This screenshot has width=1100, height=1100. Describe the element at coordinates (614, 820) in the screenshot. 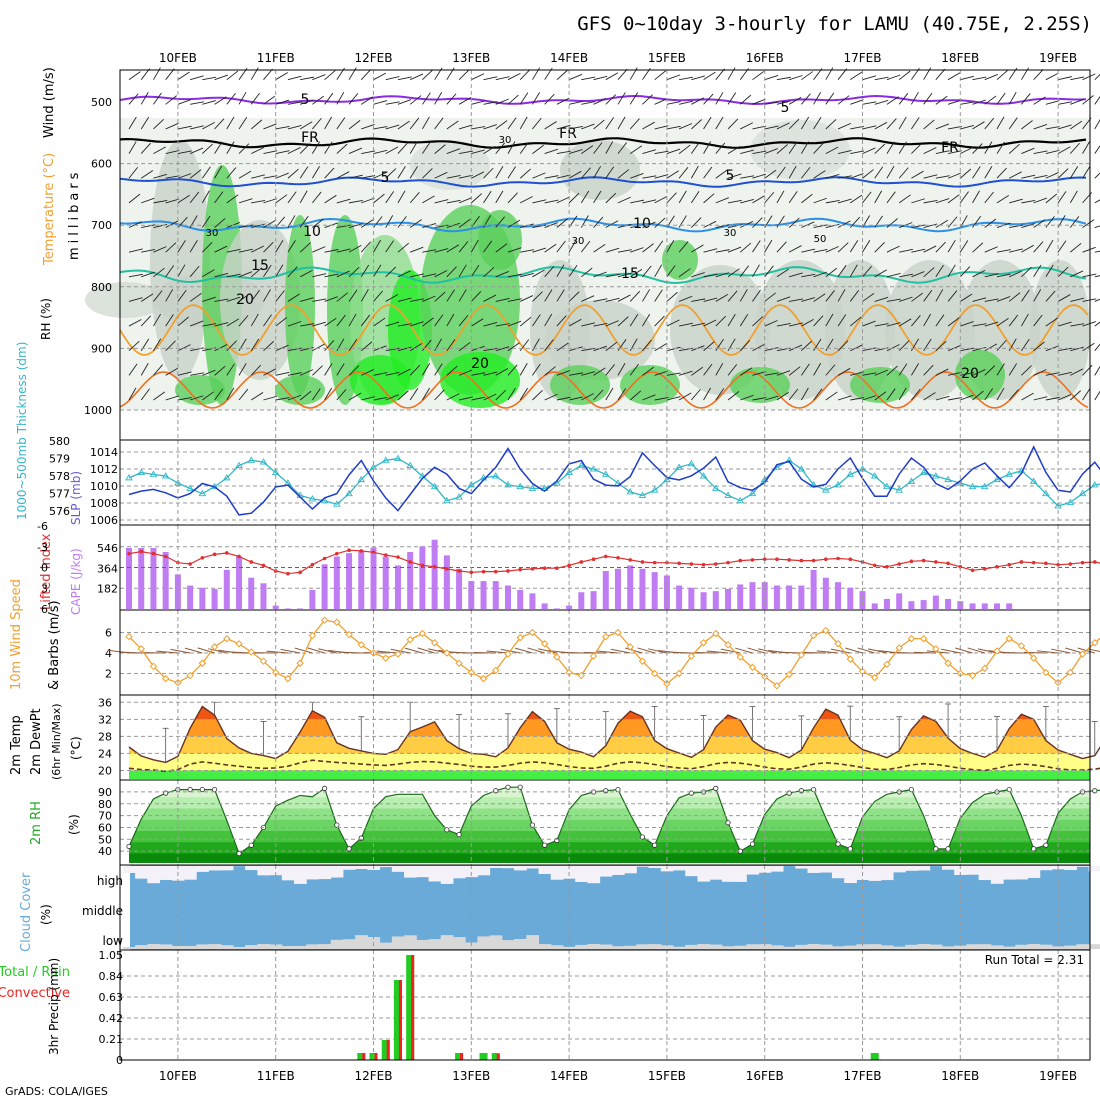

I see `rh-line` at that location.